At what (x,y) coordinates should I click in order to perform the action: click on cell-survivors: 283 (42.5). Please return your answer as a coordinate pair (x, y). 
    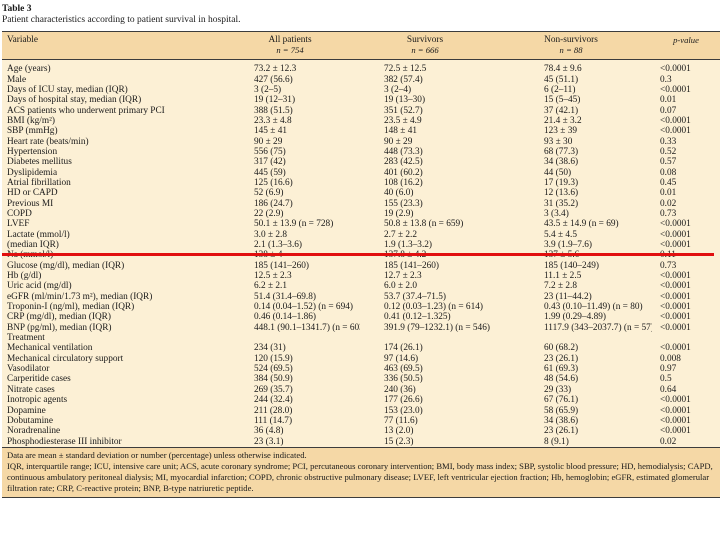
    Looking at the image, I should click on (403, 162).